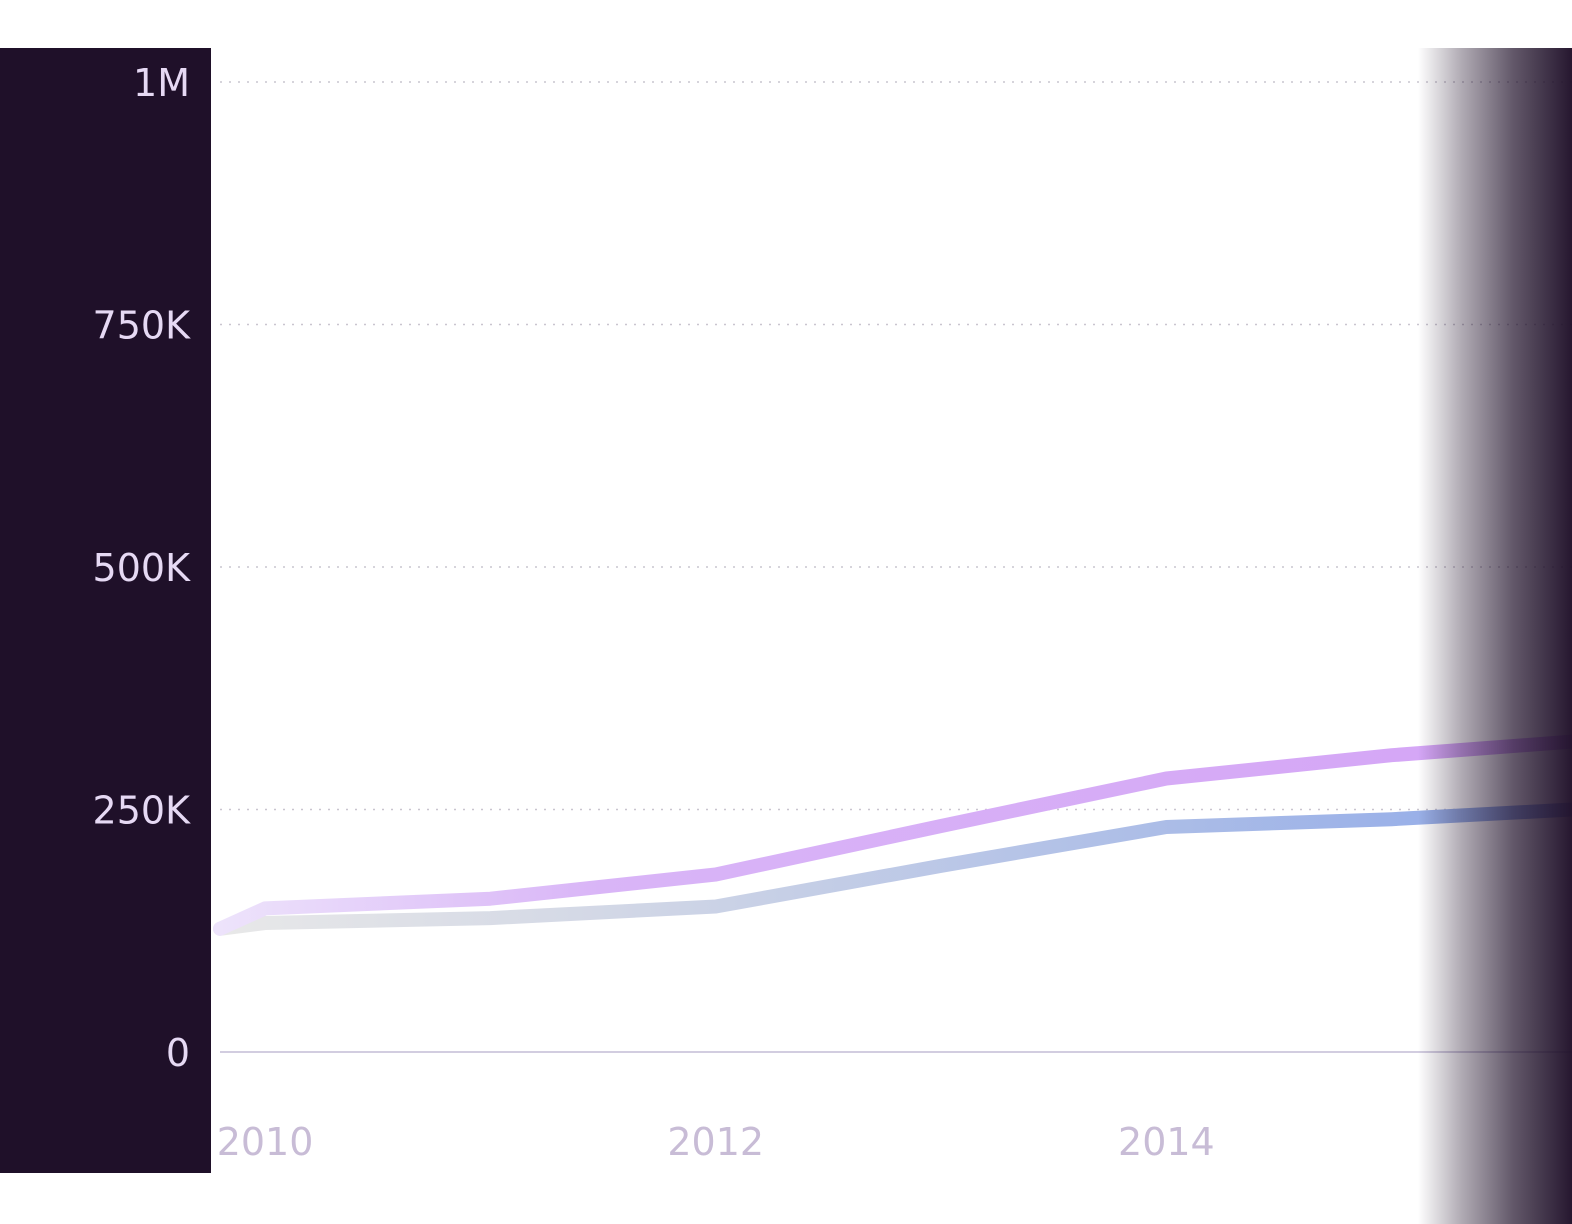 Image resolution: width=1572 pixels, height=1224 pixels. I want to click on x-tick-label: 2014, so click(1166, 1142).